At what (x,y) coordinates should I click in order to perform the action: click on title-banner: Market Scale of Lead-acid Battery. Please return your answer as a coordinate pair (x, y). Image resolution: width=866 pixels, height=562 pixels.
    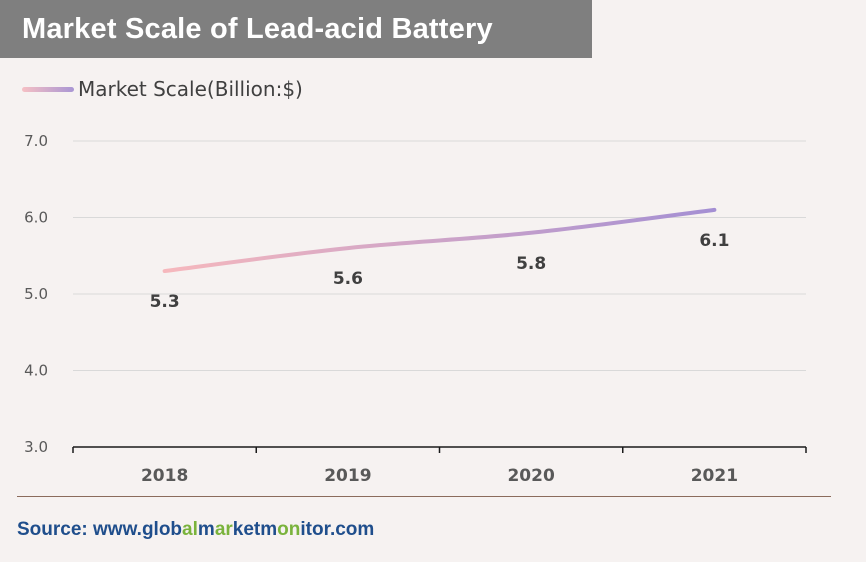
    Looking at the image, I should click on (296, 29).